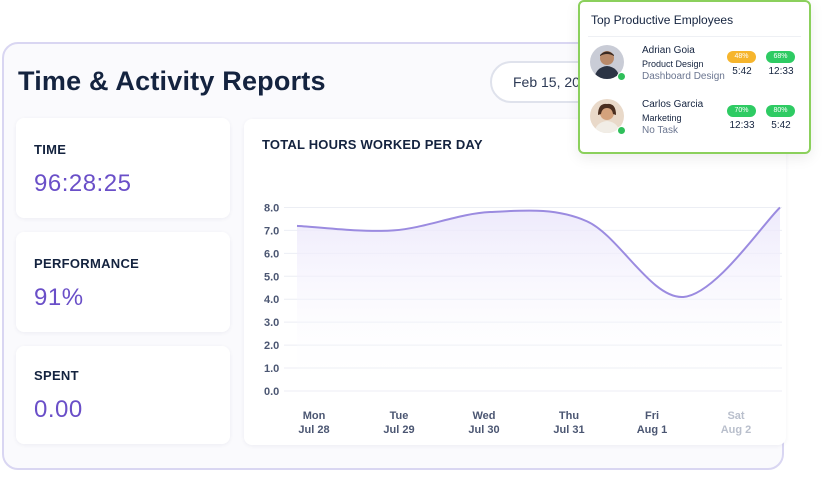 The width and height of the screenshot is (826, 492). Describe the element at coordinates (668, 50) in the screenshot. I see `employee-name: Adrian Goia` at that location.